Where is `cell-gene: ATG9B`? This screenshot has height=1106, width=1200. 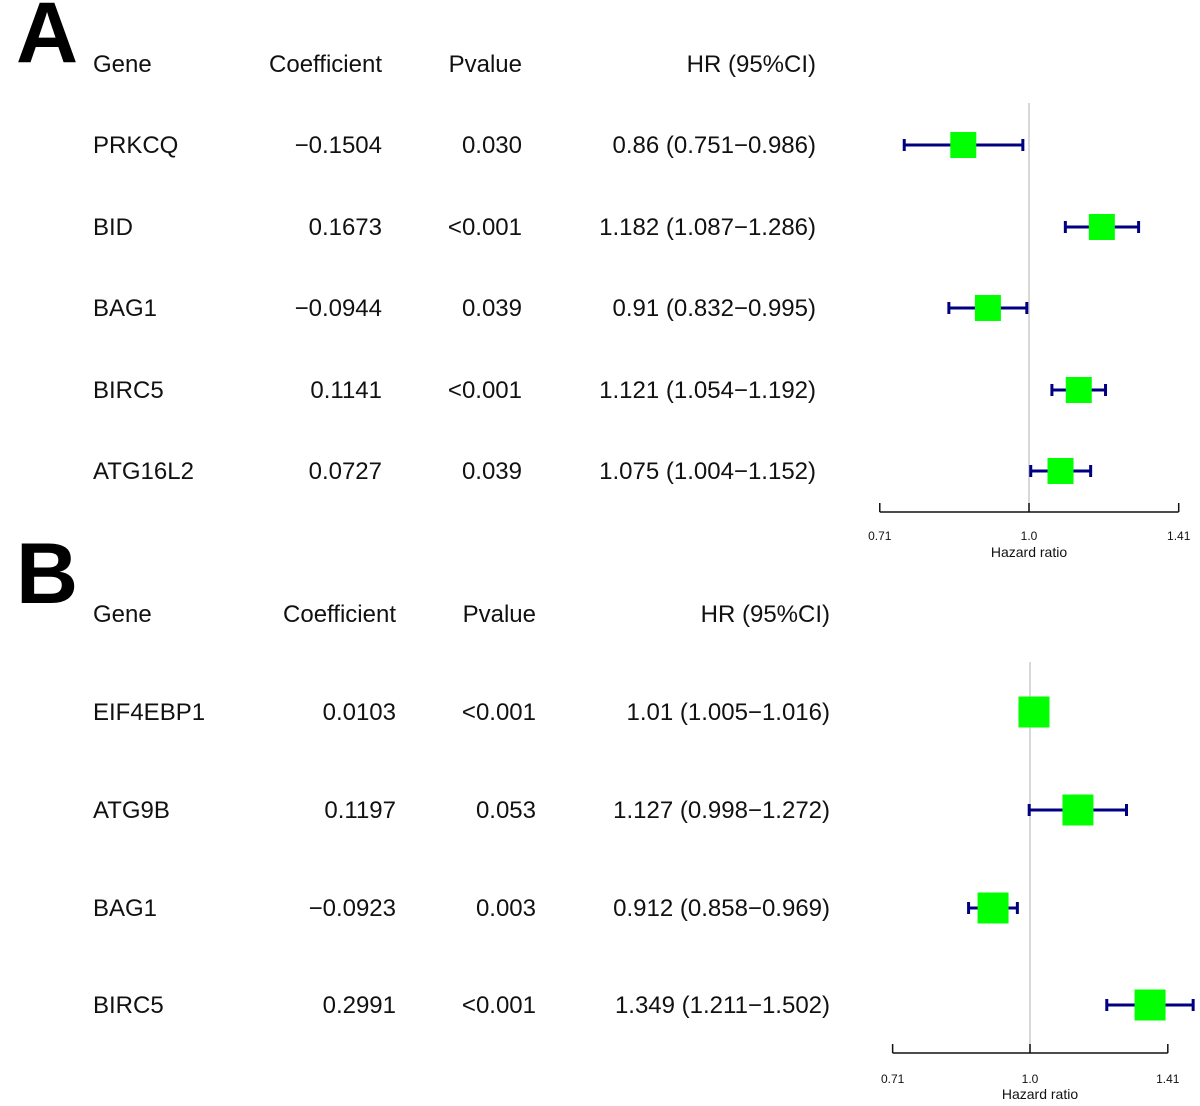
cell-gene: ATG9B is located at coordinates (131, 810).